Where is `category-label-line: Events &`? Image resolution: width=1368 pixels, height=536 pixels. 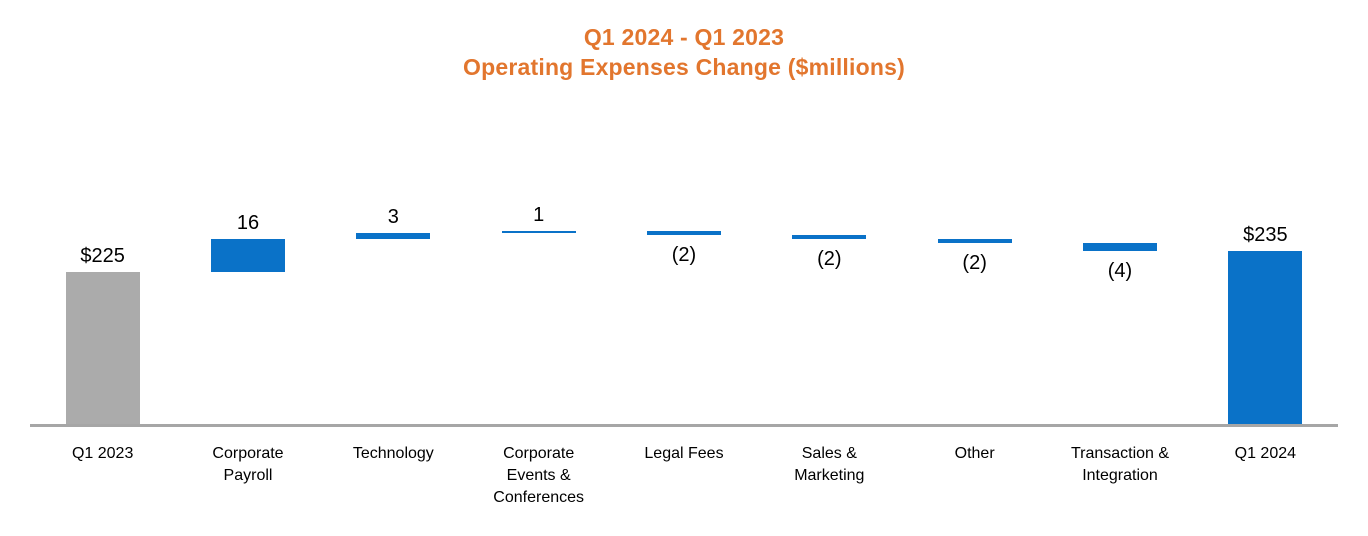 category-label-line: Events & is located at coordinates (538, 475).